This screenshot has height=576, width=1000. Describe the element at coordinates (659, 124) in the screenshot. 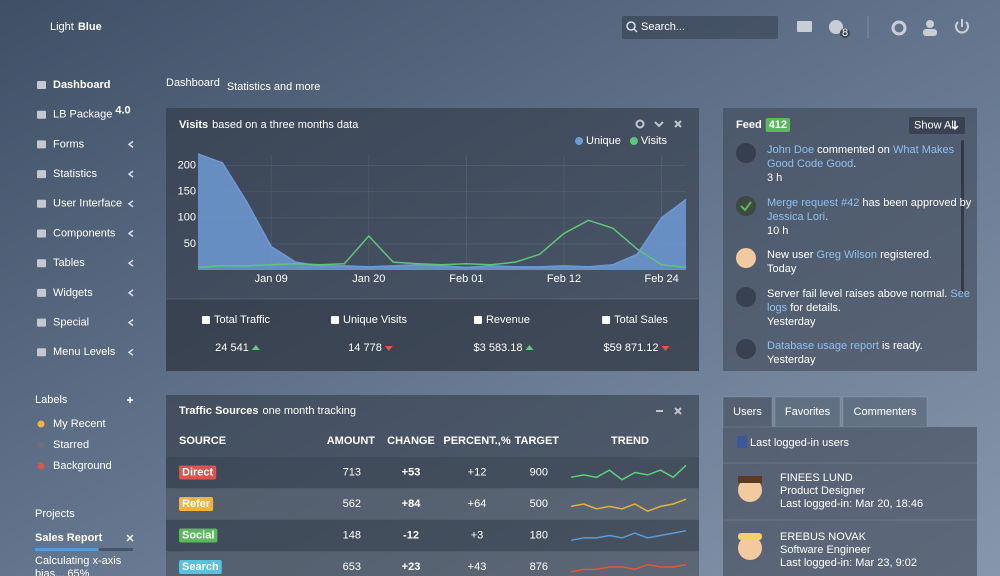

I see `panel-collapse` at that location.